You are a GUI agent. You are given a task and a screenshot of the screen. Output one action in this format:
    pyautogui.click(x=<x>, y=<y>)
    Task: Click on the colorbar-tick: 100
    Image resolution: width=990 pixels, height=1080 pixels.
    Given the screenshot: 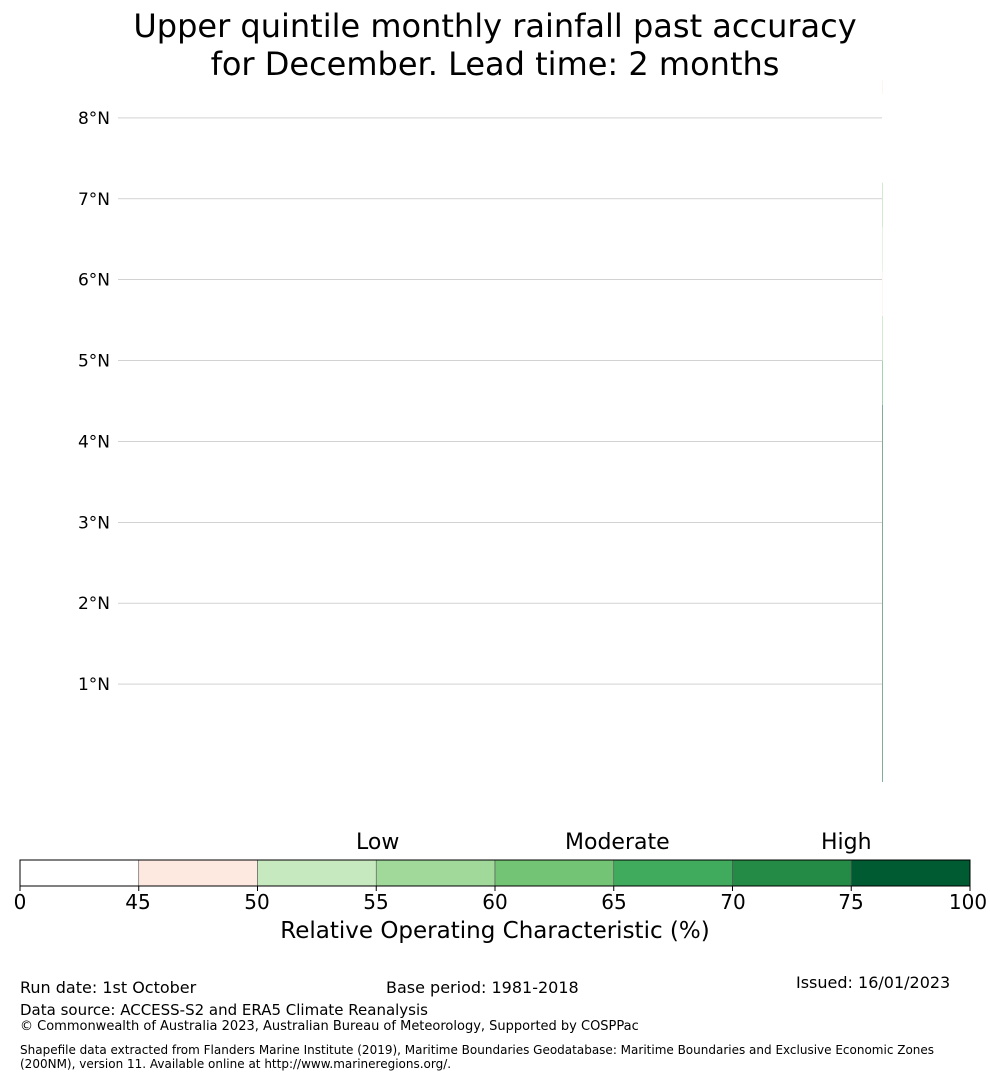 What is the action you would take?
    pyautogui.click(x=968, y=902)
    